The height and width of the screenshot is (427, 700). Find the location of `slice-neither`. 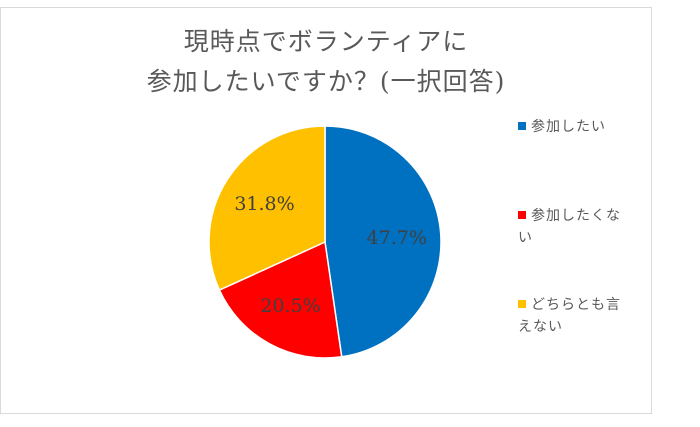

slice-neither is located at coordinates (267, 208).